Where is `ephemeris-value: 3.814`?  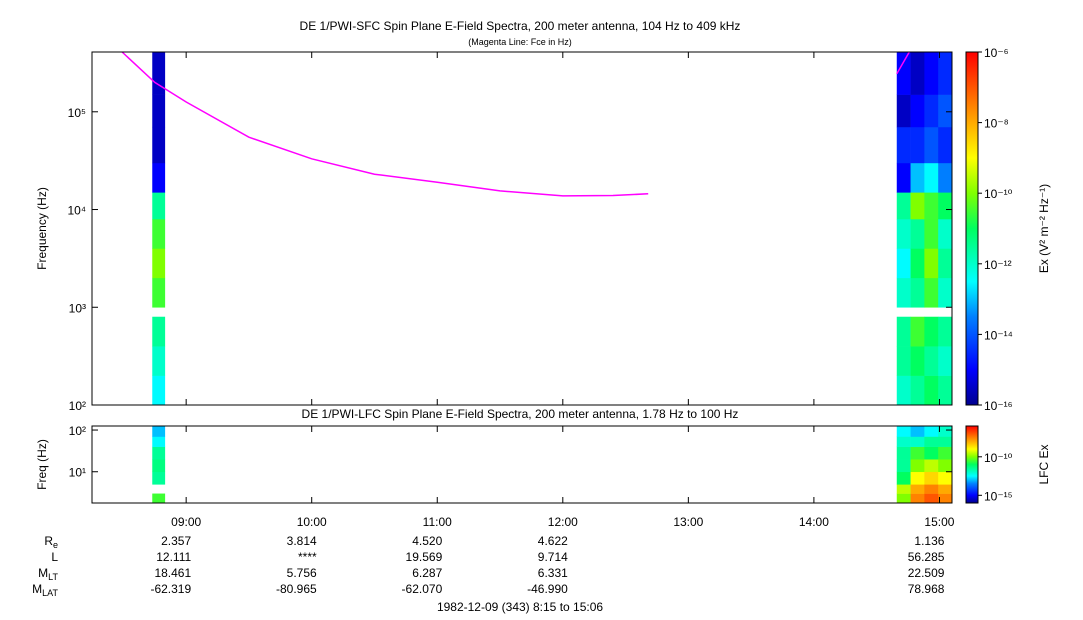
ephemeris-value: 3.814 is located at coordinates (302, 541).